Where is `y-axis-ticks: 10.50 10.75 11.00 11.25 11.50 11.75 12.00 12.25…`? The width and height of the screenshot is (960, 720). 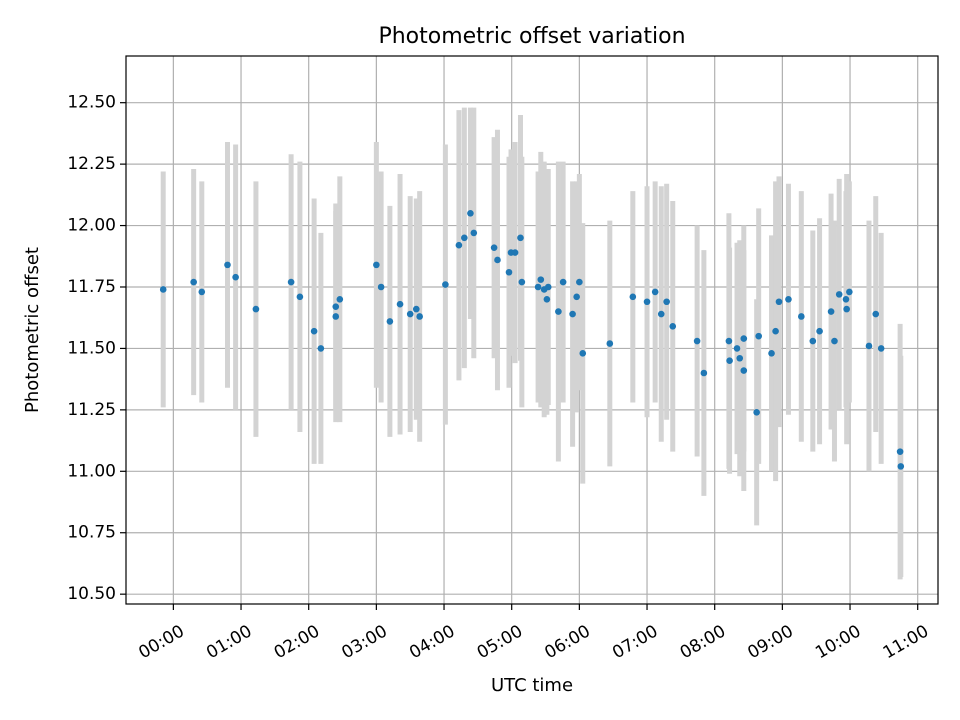 y-axis-ticks: 10.50 10.75 11.00 11.25 11.50 11.75 12.00 12.25… is located at coordinates (96, 348).